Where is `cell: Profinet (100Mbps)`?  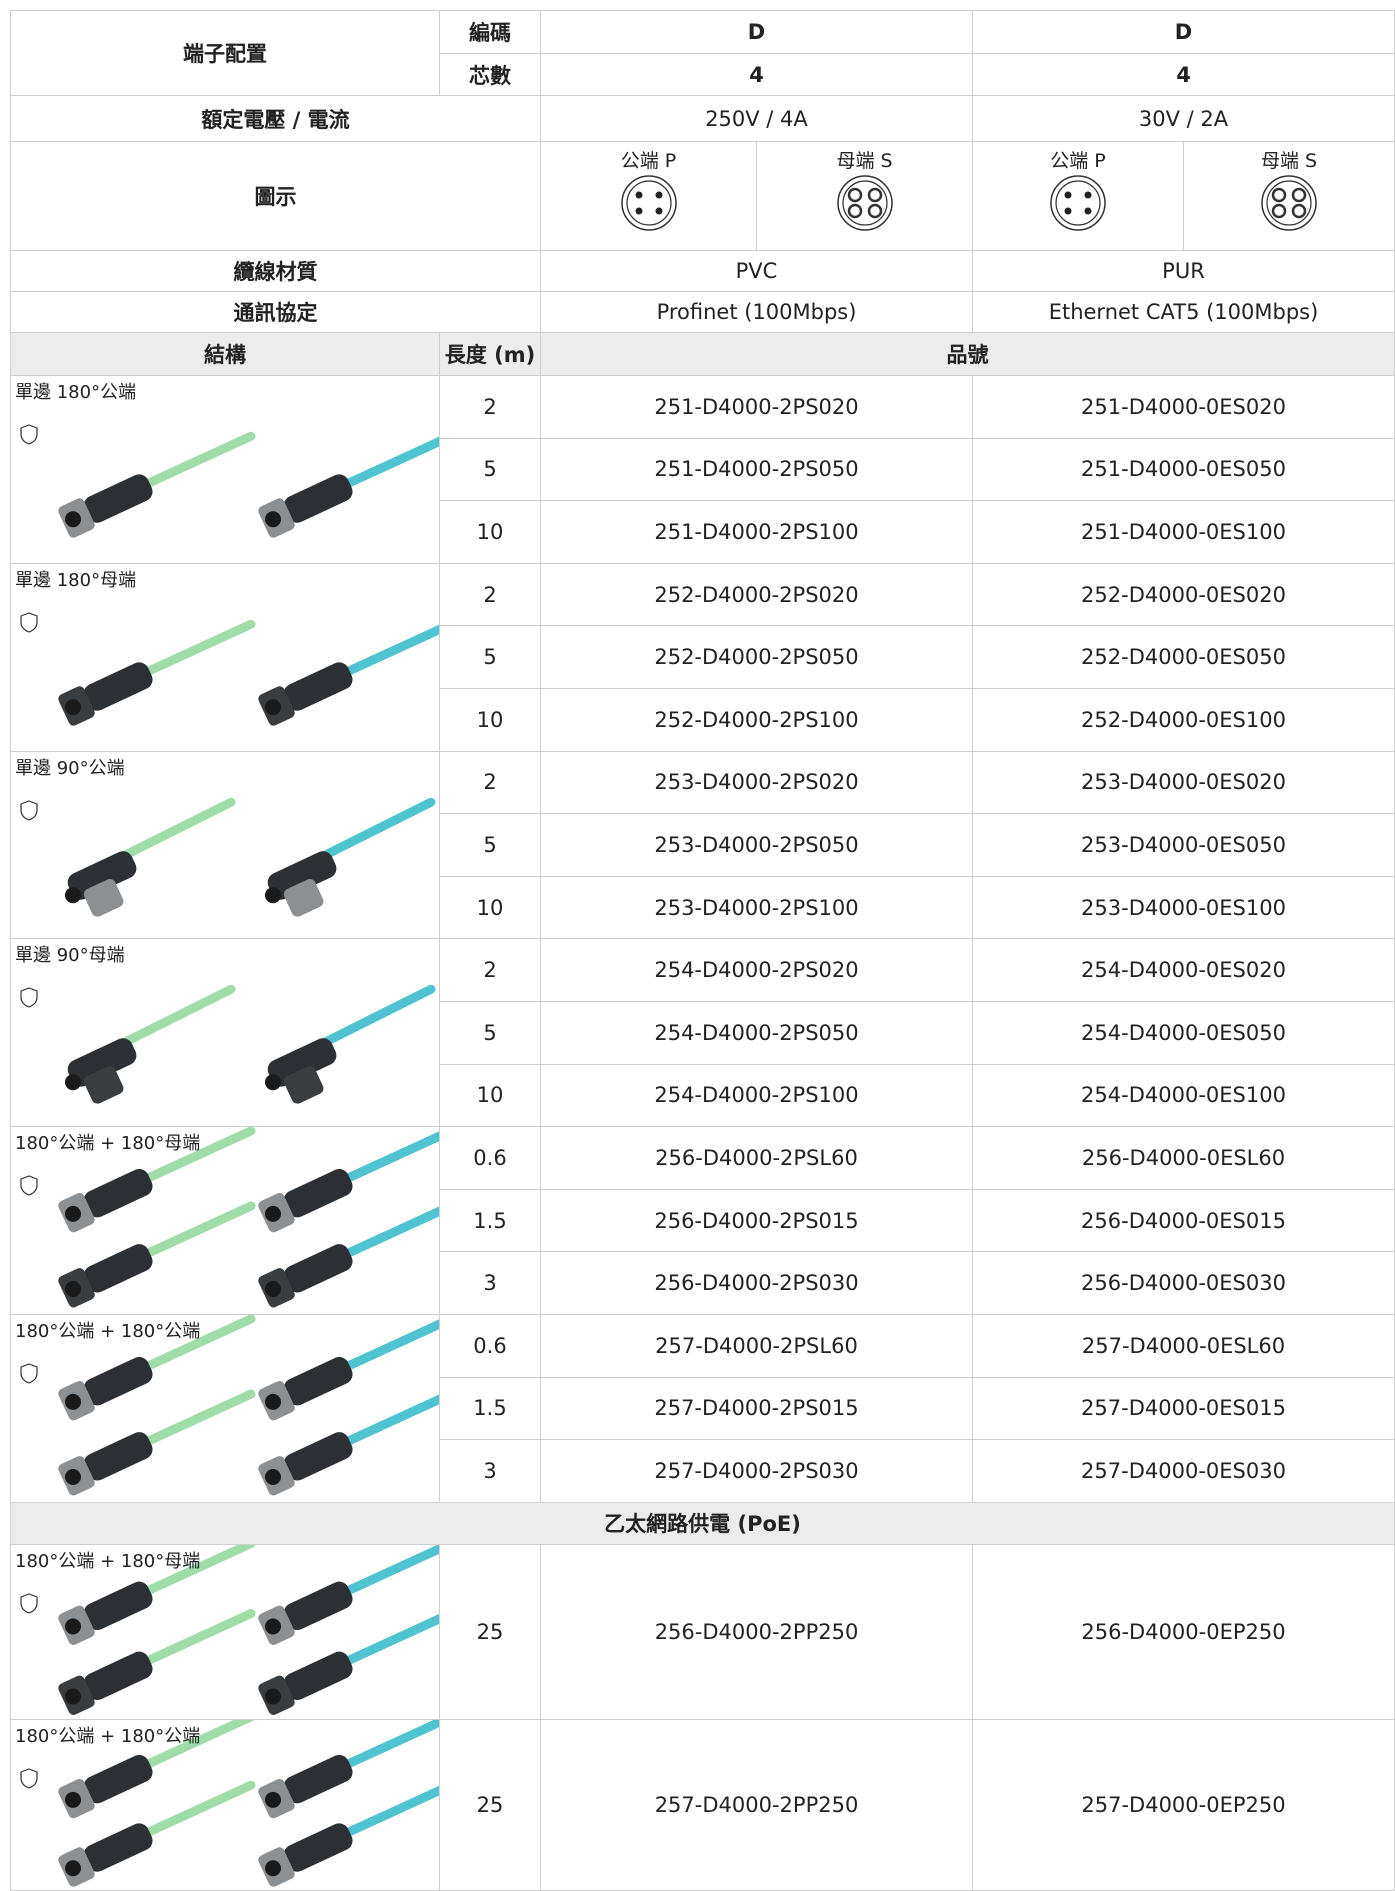
cell: Profinet (100Mbps) is located at coordinates (756, 312).